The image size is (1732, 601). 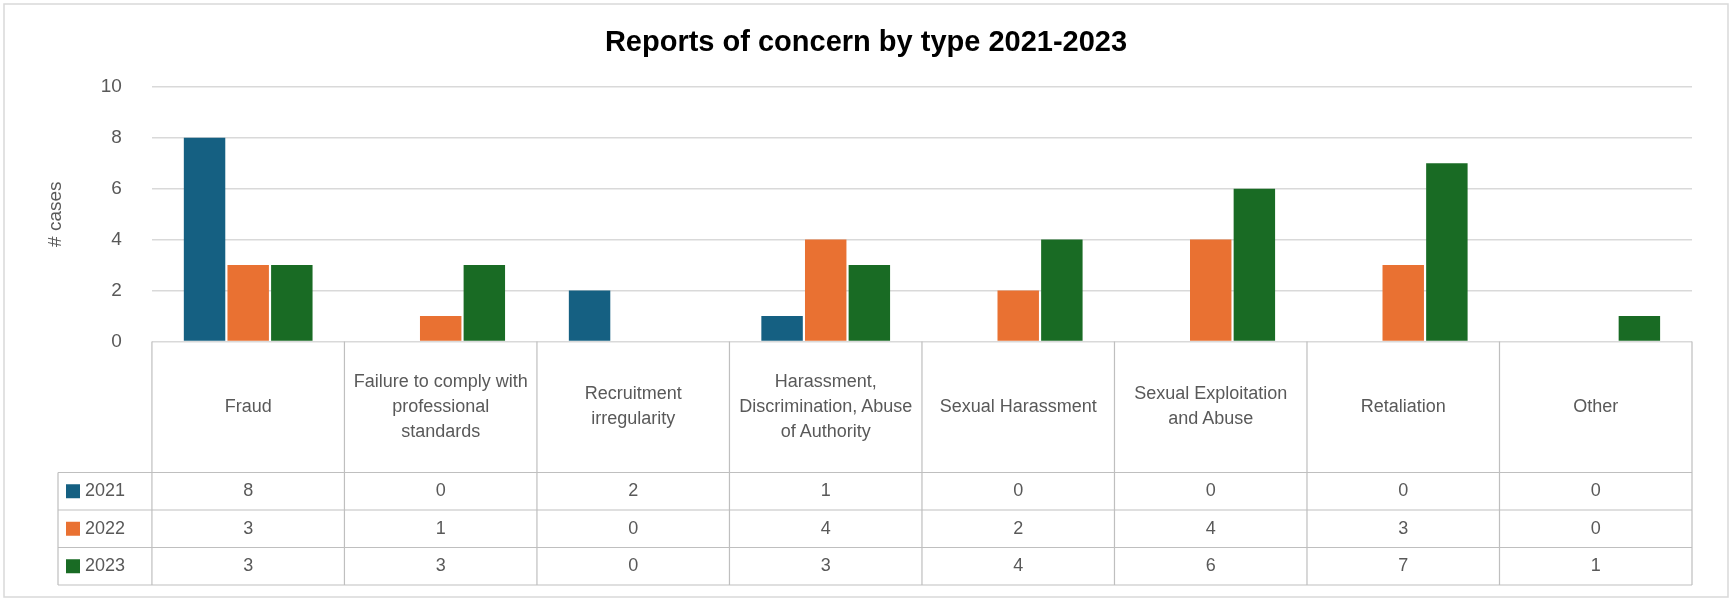 I want to click on x-tick-label: Fraud, so click(x=248, y=405).